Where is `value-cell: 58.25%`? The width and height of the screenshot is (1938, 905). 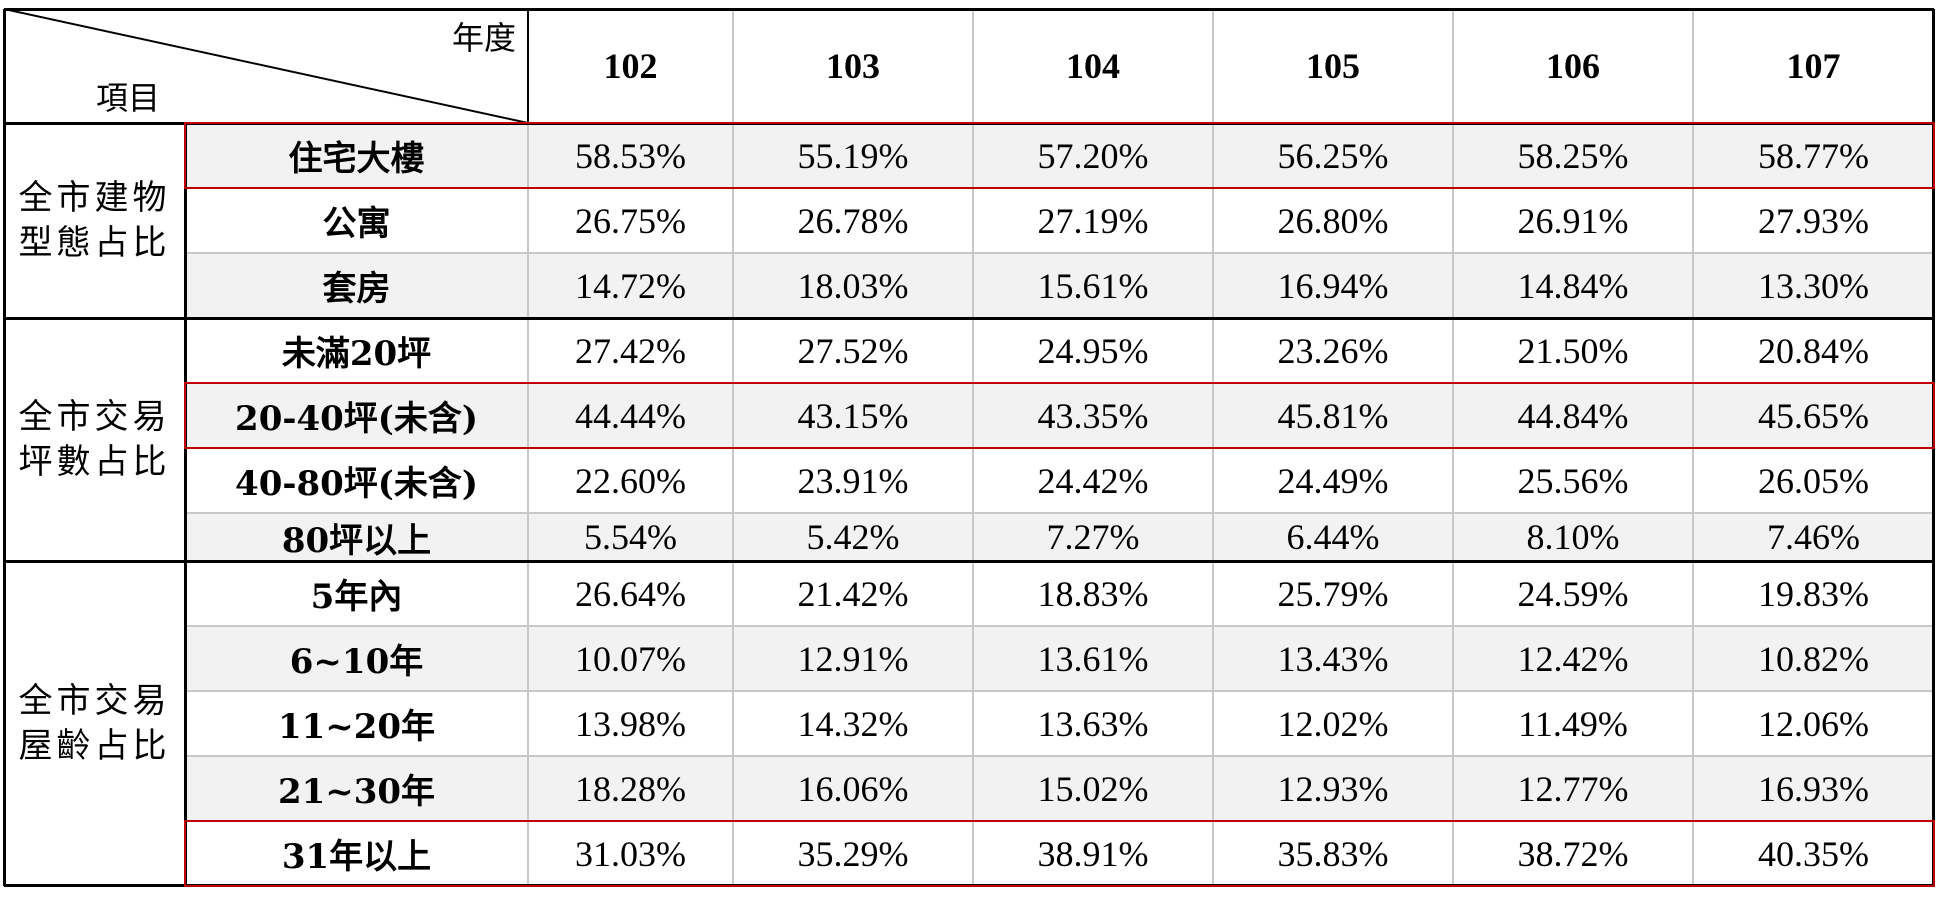 value-cell: 58.25% is located at coordinates (1573, 155).